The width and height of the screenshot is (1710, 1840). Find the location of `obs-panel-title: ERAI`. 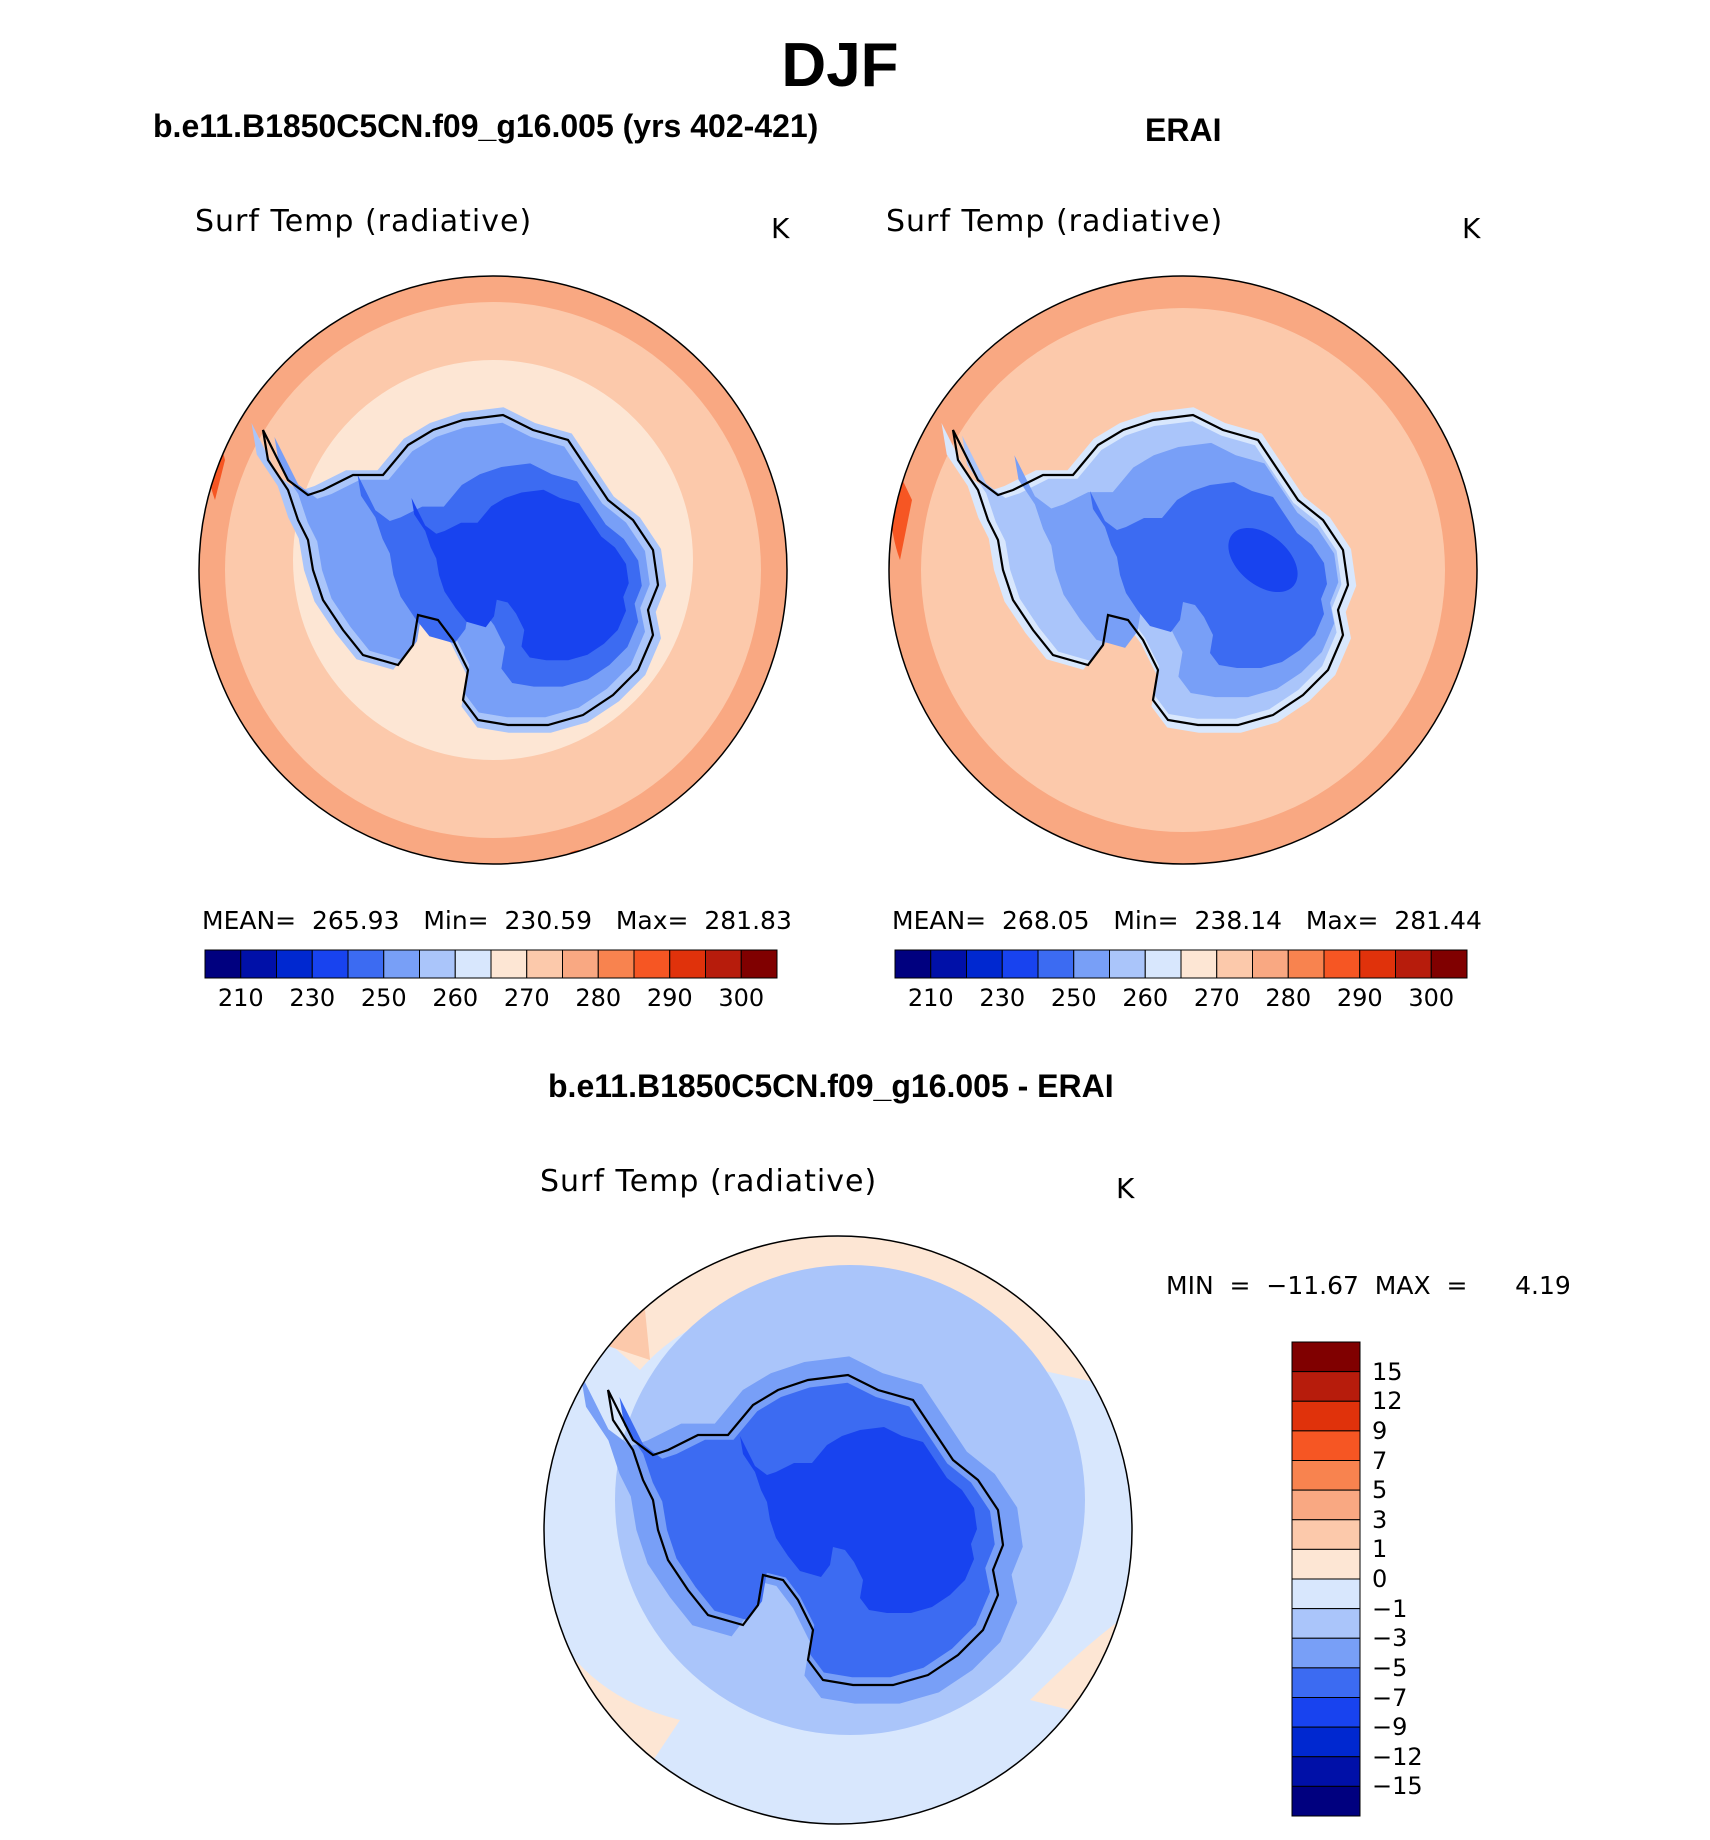

obs-panel-title: ERAI is located at coordinates (1183, 130).